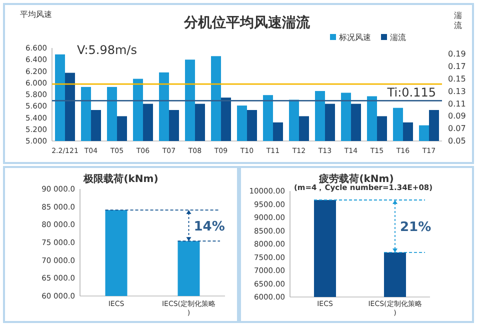 The width and height of the screenshot is (477, 326). Describe the element at coordinates (411, 93) in the screenshot. I see `ref-line-label: Ti:0.115` at that location.